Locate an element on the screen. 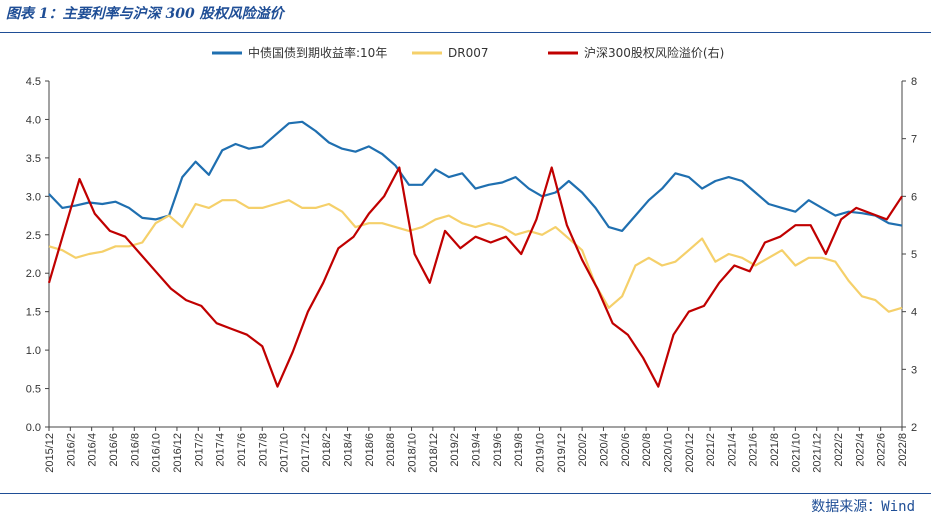 The width and height of the screenshot is (931, 521). x-tick-label: 2021/12 is located at coordinates (818, 453).